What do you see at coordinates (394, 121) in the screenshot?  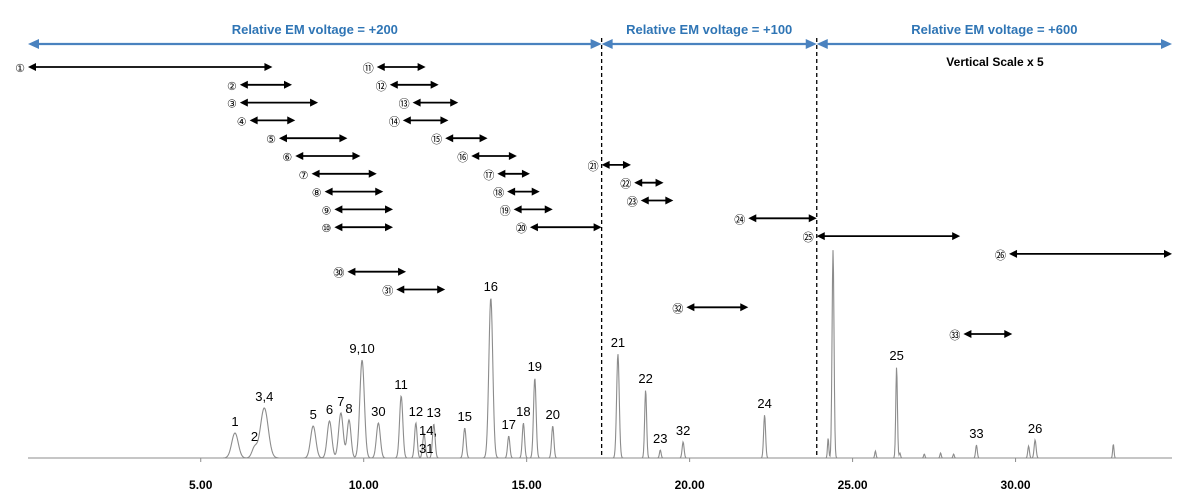 I see `window-label-14: ⑭` at bounding box center [394, 121].